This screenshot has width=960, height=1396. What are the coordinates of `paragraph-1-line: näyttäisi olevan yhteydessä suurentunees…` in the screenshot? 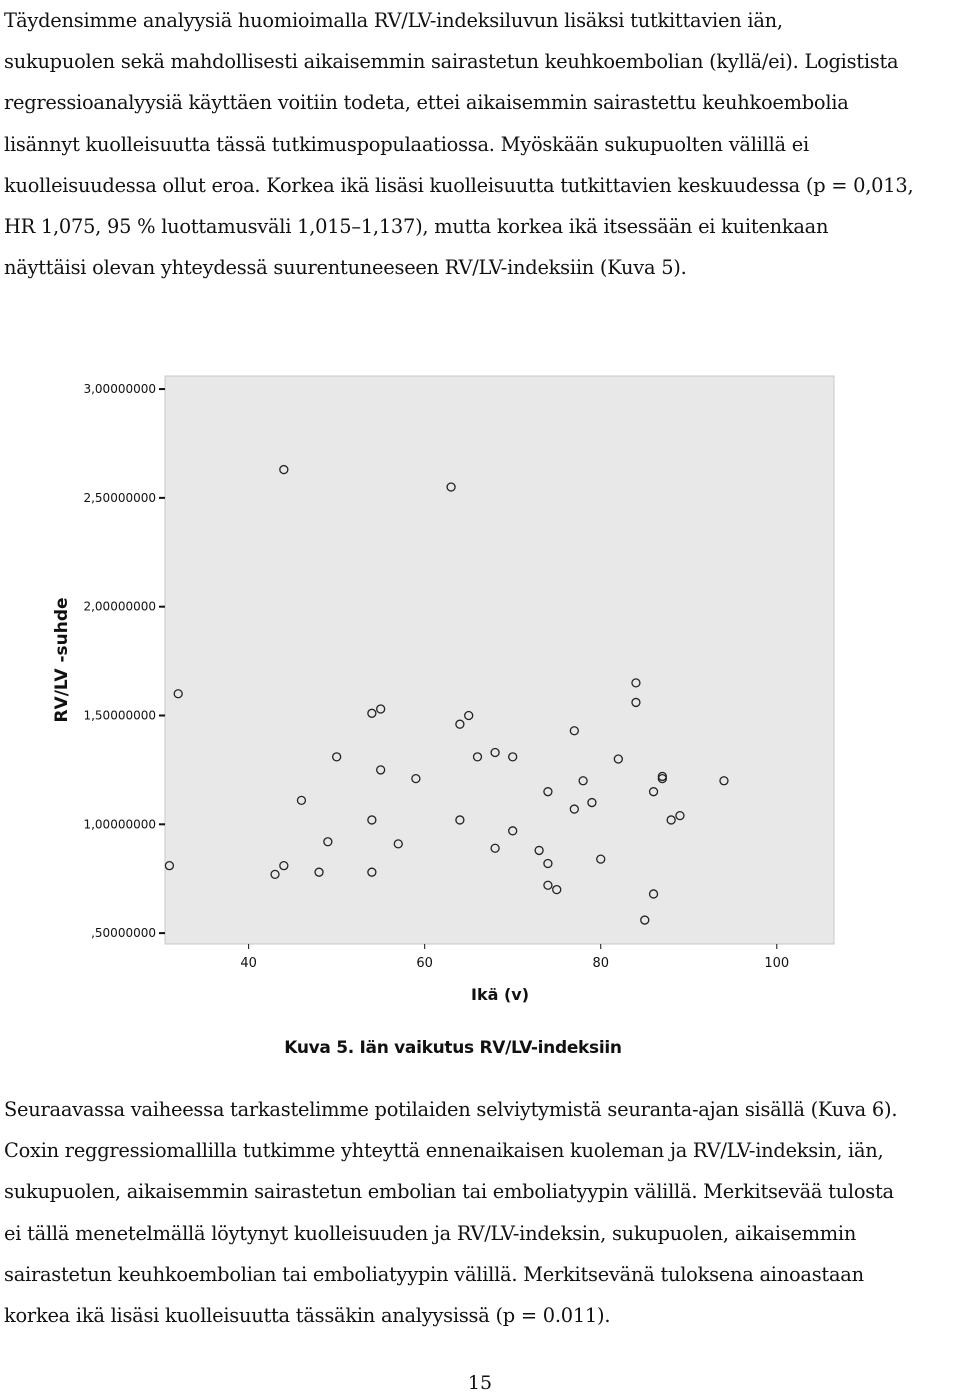 It's located at (345, 268).